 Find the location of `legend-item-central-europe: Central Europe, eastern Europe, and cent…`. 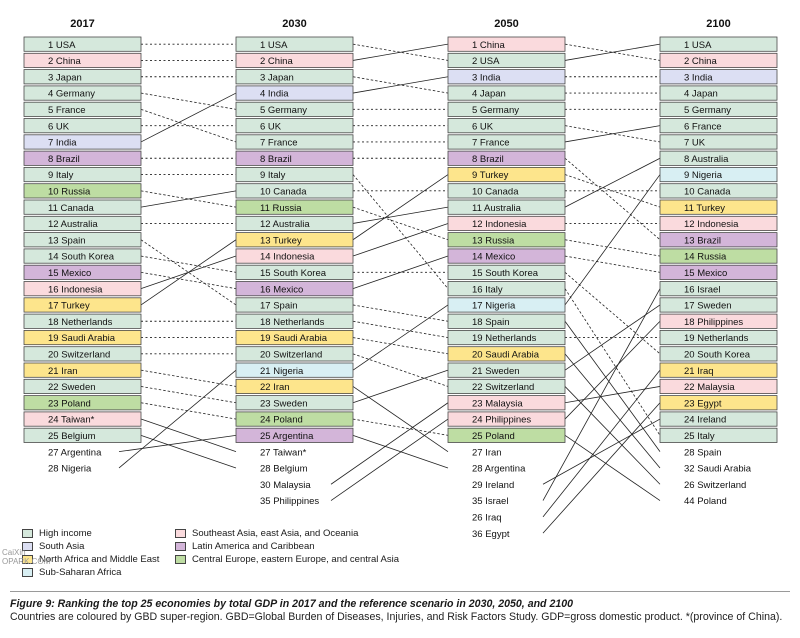

legend-item-central-europe: Central Europe, eastern Europe, and cent… is located at coordinates (287, 559).